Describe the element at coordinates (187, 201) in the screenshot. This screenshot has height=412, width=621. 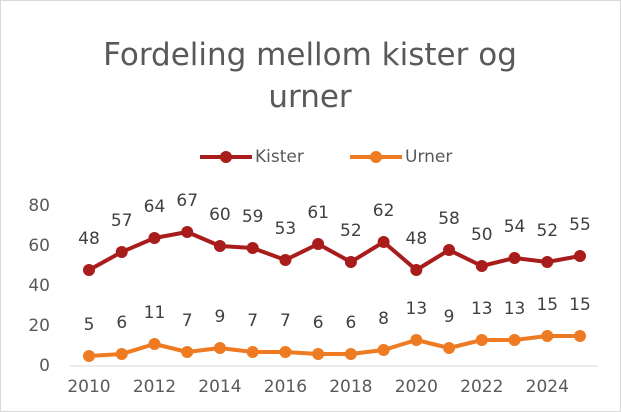
I see `data-label: 67` at that location.